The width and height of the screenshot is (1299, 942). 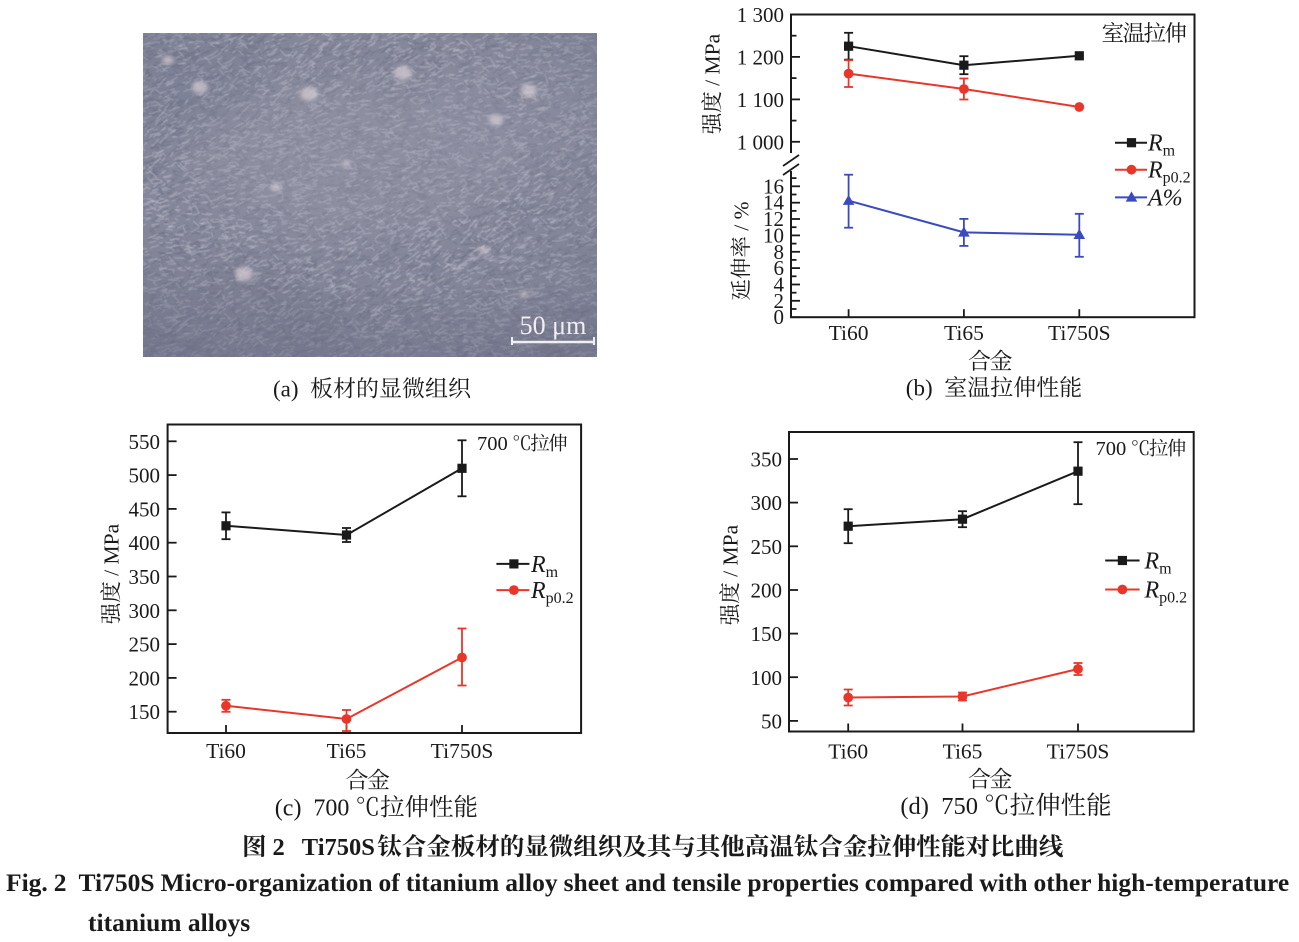 I want to click on svg-text: 50, so click(x=771, y=721).